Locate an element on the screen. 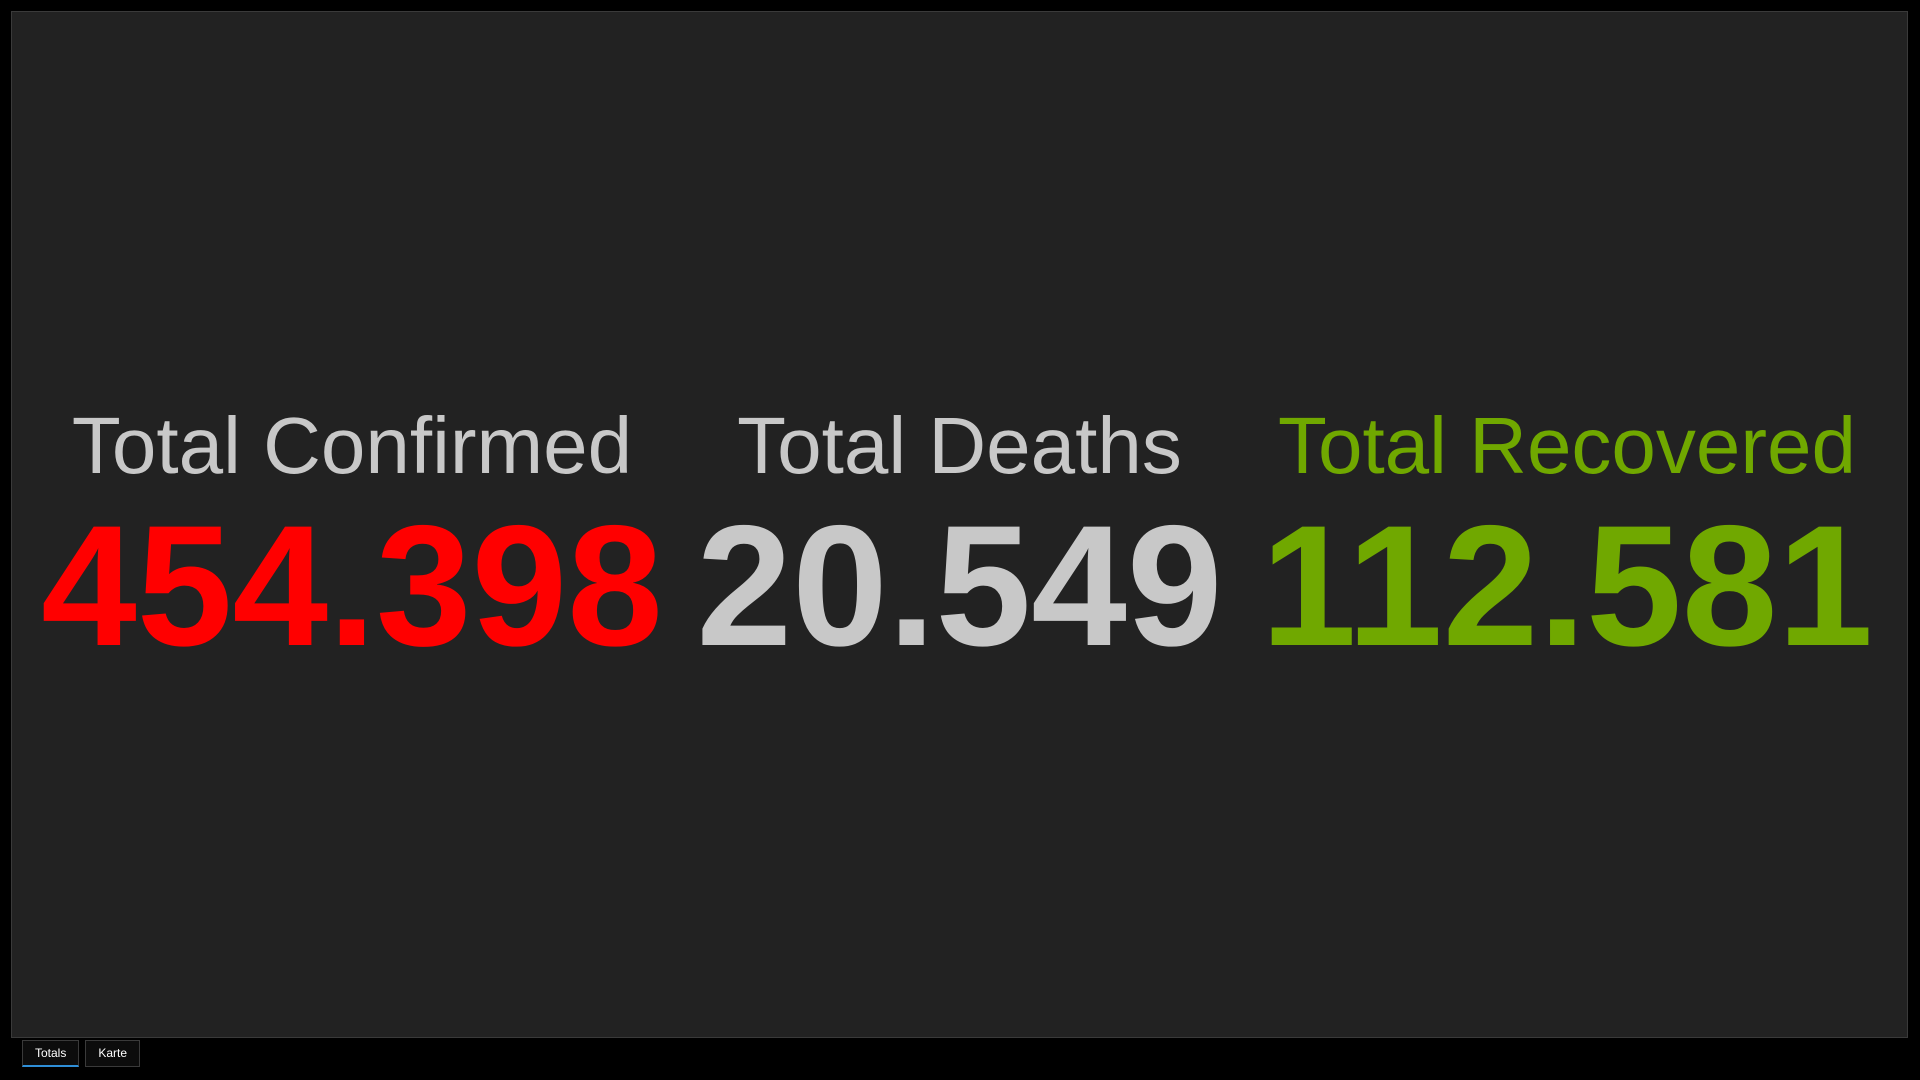 Image resolution: width=1920 pixels, height=1080 pixels. stat-label-recovered: Total Recovered is located at coordinates (1567, 445).